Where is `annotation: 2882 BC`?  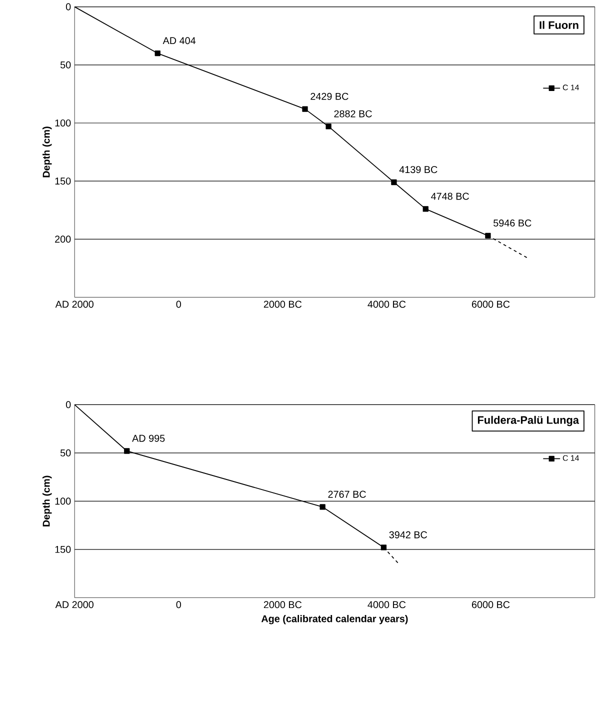 annotation: 2882 BC is located at coordinates (353, 114).